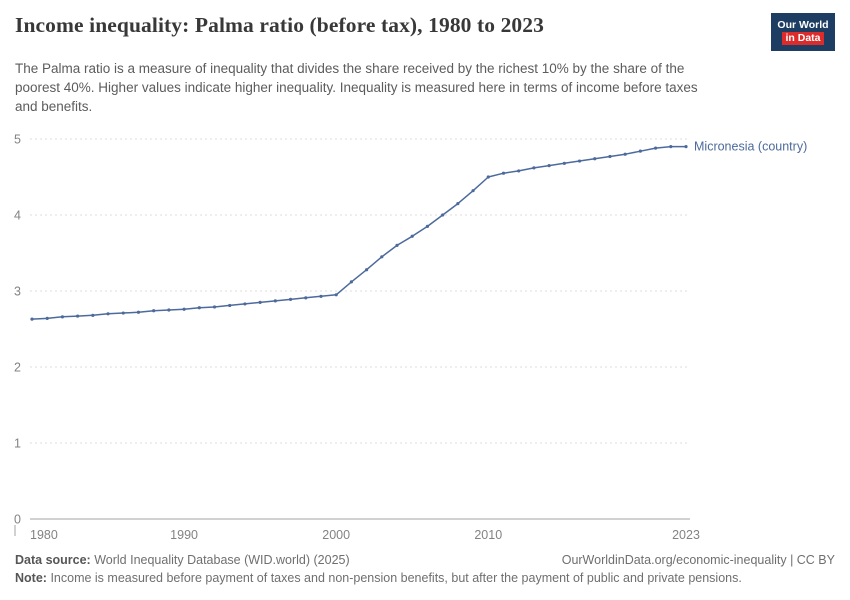 The image size is (850, 600). Describe the element at coordinates (44, 535) in the screenshot. I see `x-tick-label: 1980` at that location.